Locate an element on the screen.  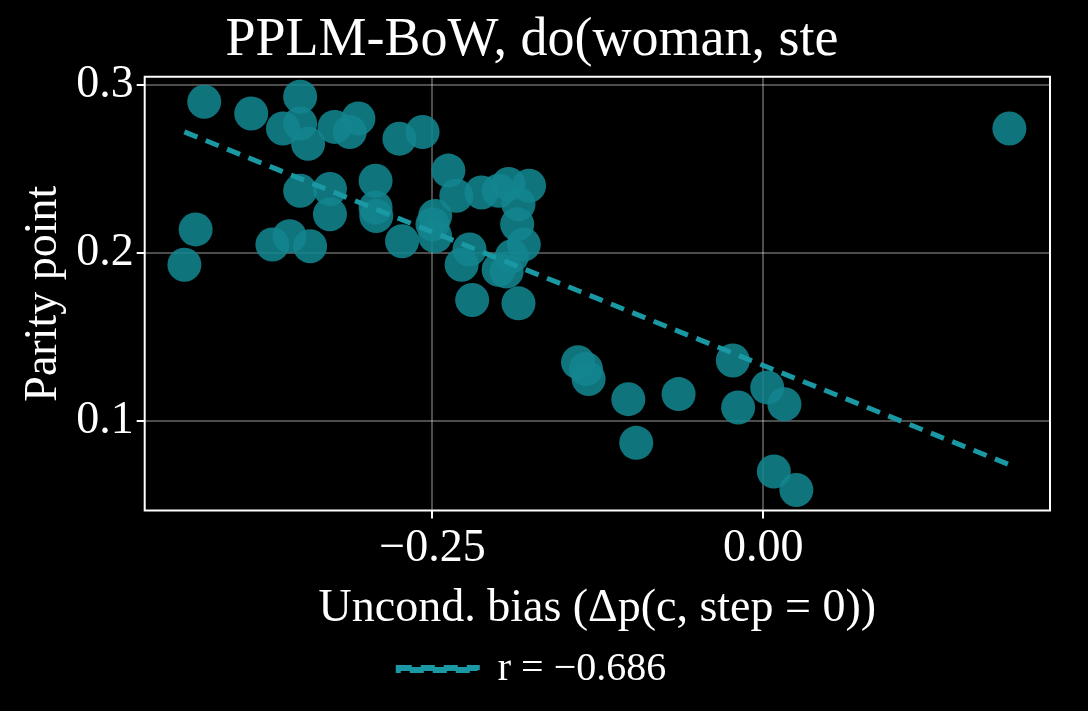
x-tick-label: −0.25 is located at coordinates (432, 546).